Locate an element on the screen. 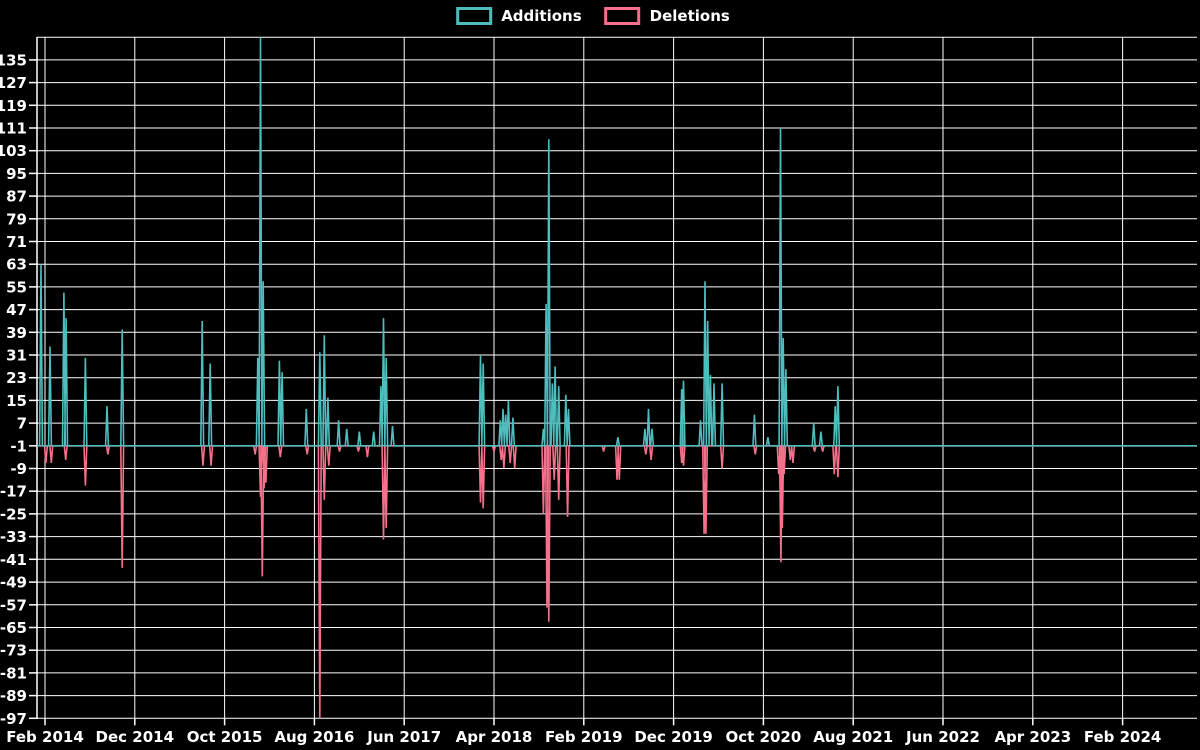  x-tick-label: Aug 2016 is located at coordinates (314, 737).